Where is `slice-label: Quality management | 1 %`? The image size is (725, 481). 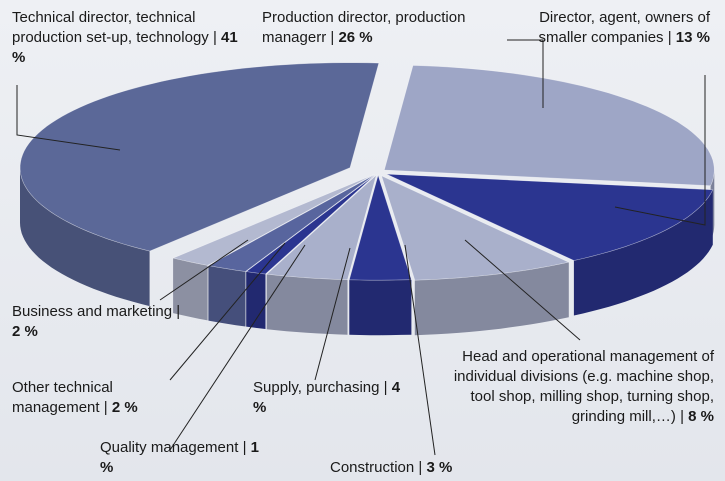 slice-label: Quality management | 1 % is located at coordinates (185, 458).